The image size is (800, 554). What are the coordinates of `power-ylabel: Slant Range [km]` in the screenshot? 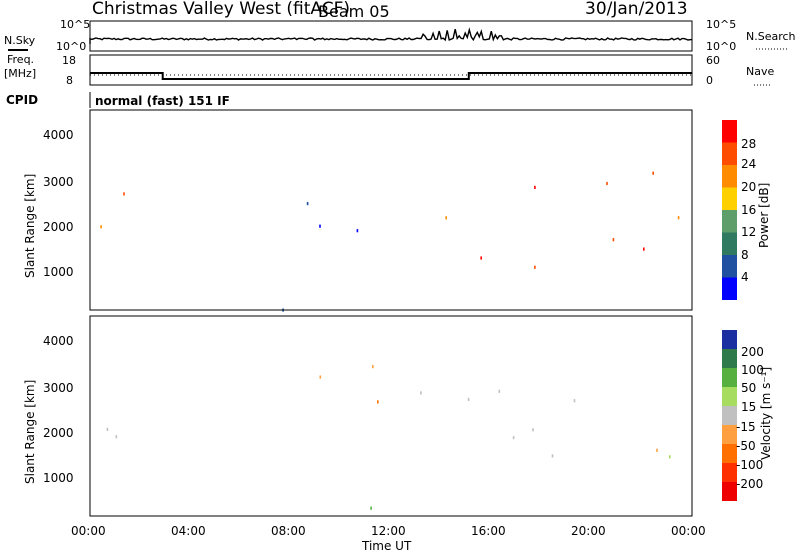 It's located at (30, 226).